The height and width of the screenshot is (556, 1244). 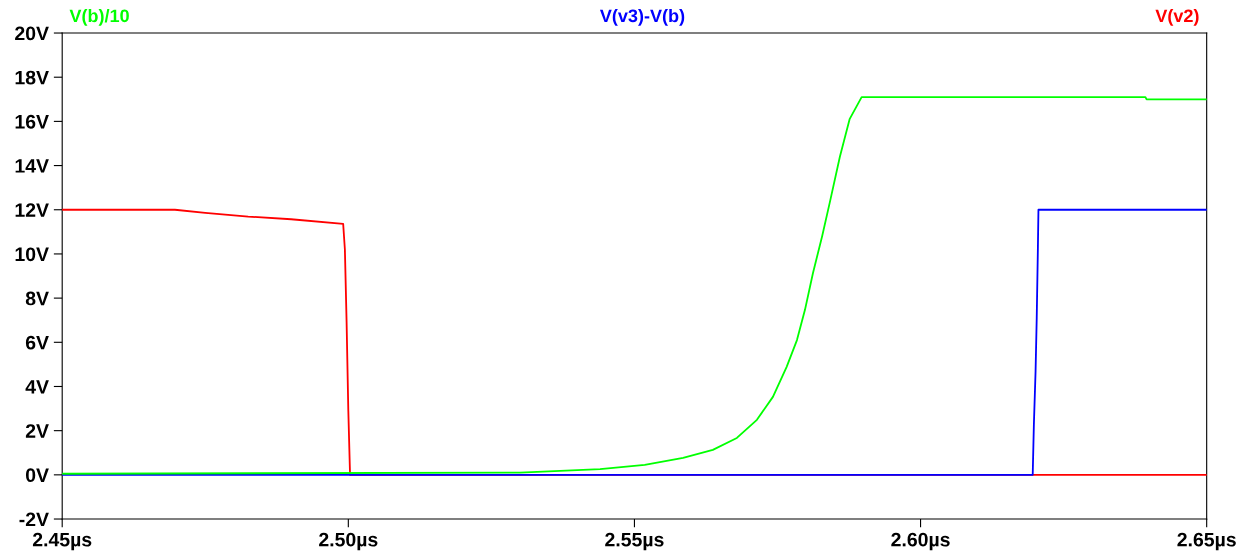 What do you see at coordinates (34, 519) in the screenshot?
I see `y-tick-label: -2V` at bounding box center [34, 519].